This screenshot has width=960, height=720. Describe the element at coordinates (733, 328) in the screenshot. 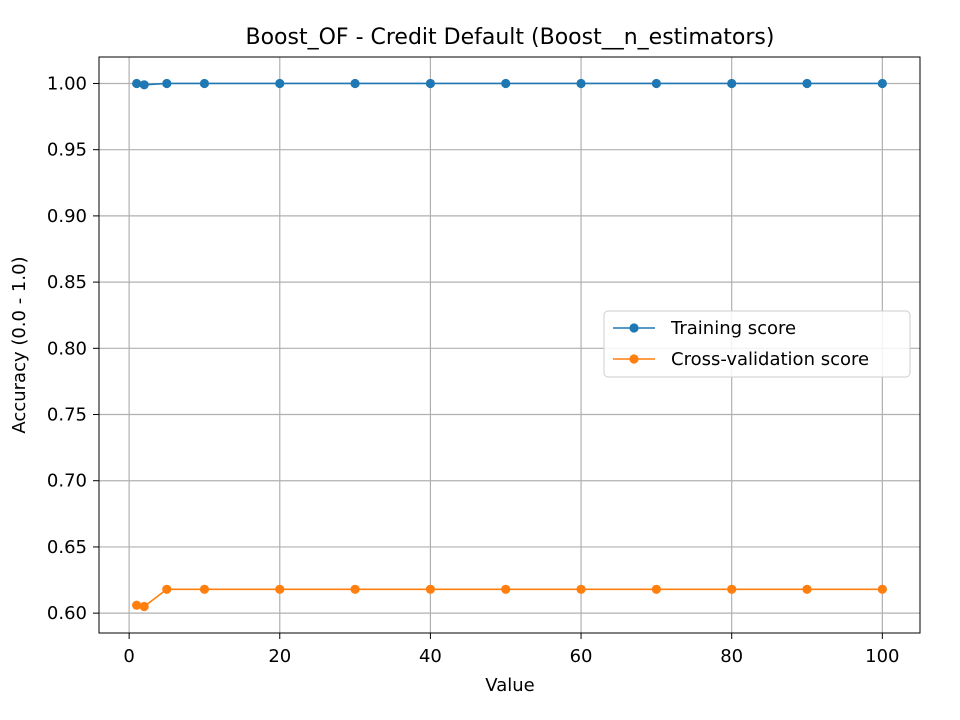

I see `legend-label-training-score: Training score` at that location.